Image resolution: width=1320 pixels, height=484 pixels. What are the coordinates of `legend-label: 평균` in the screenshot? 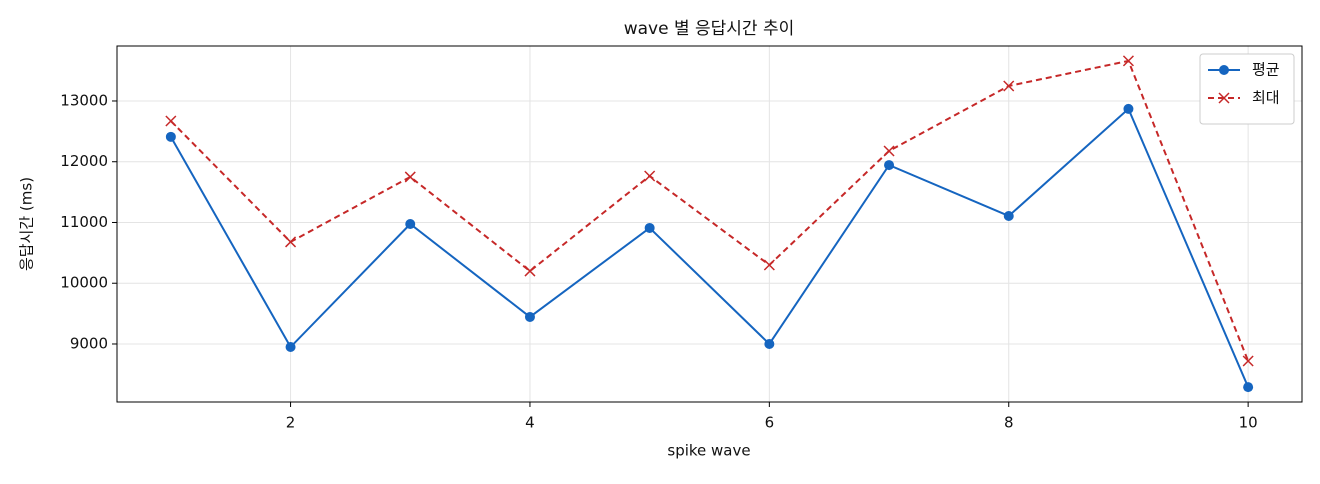 It's located at (1266, 70).